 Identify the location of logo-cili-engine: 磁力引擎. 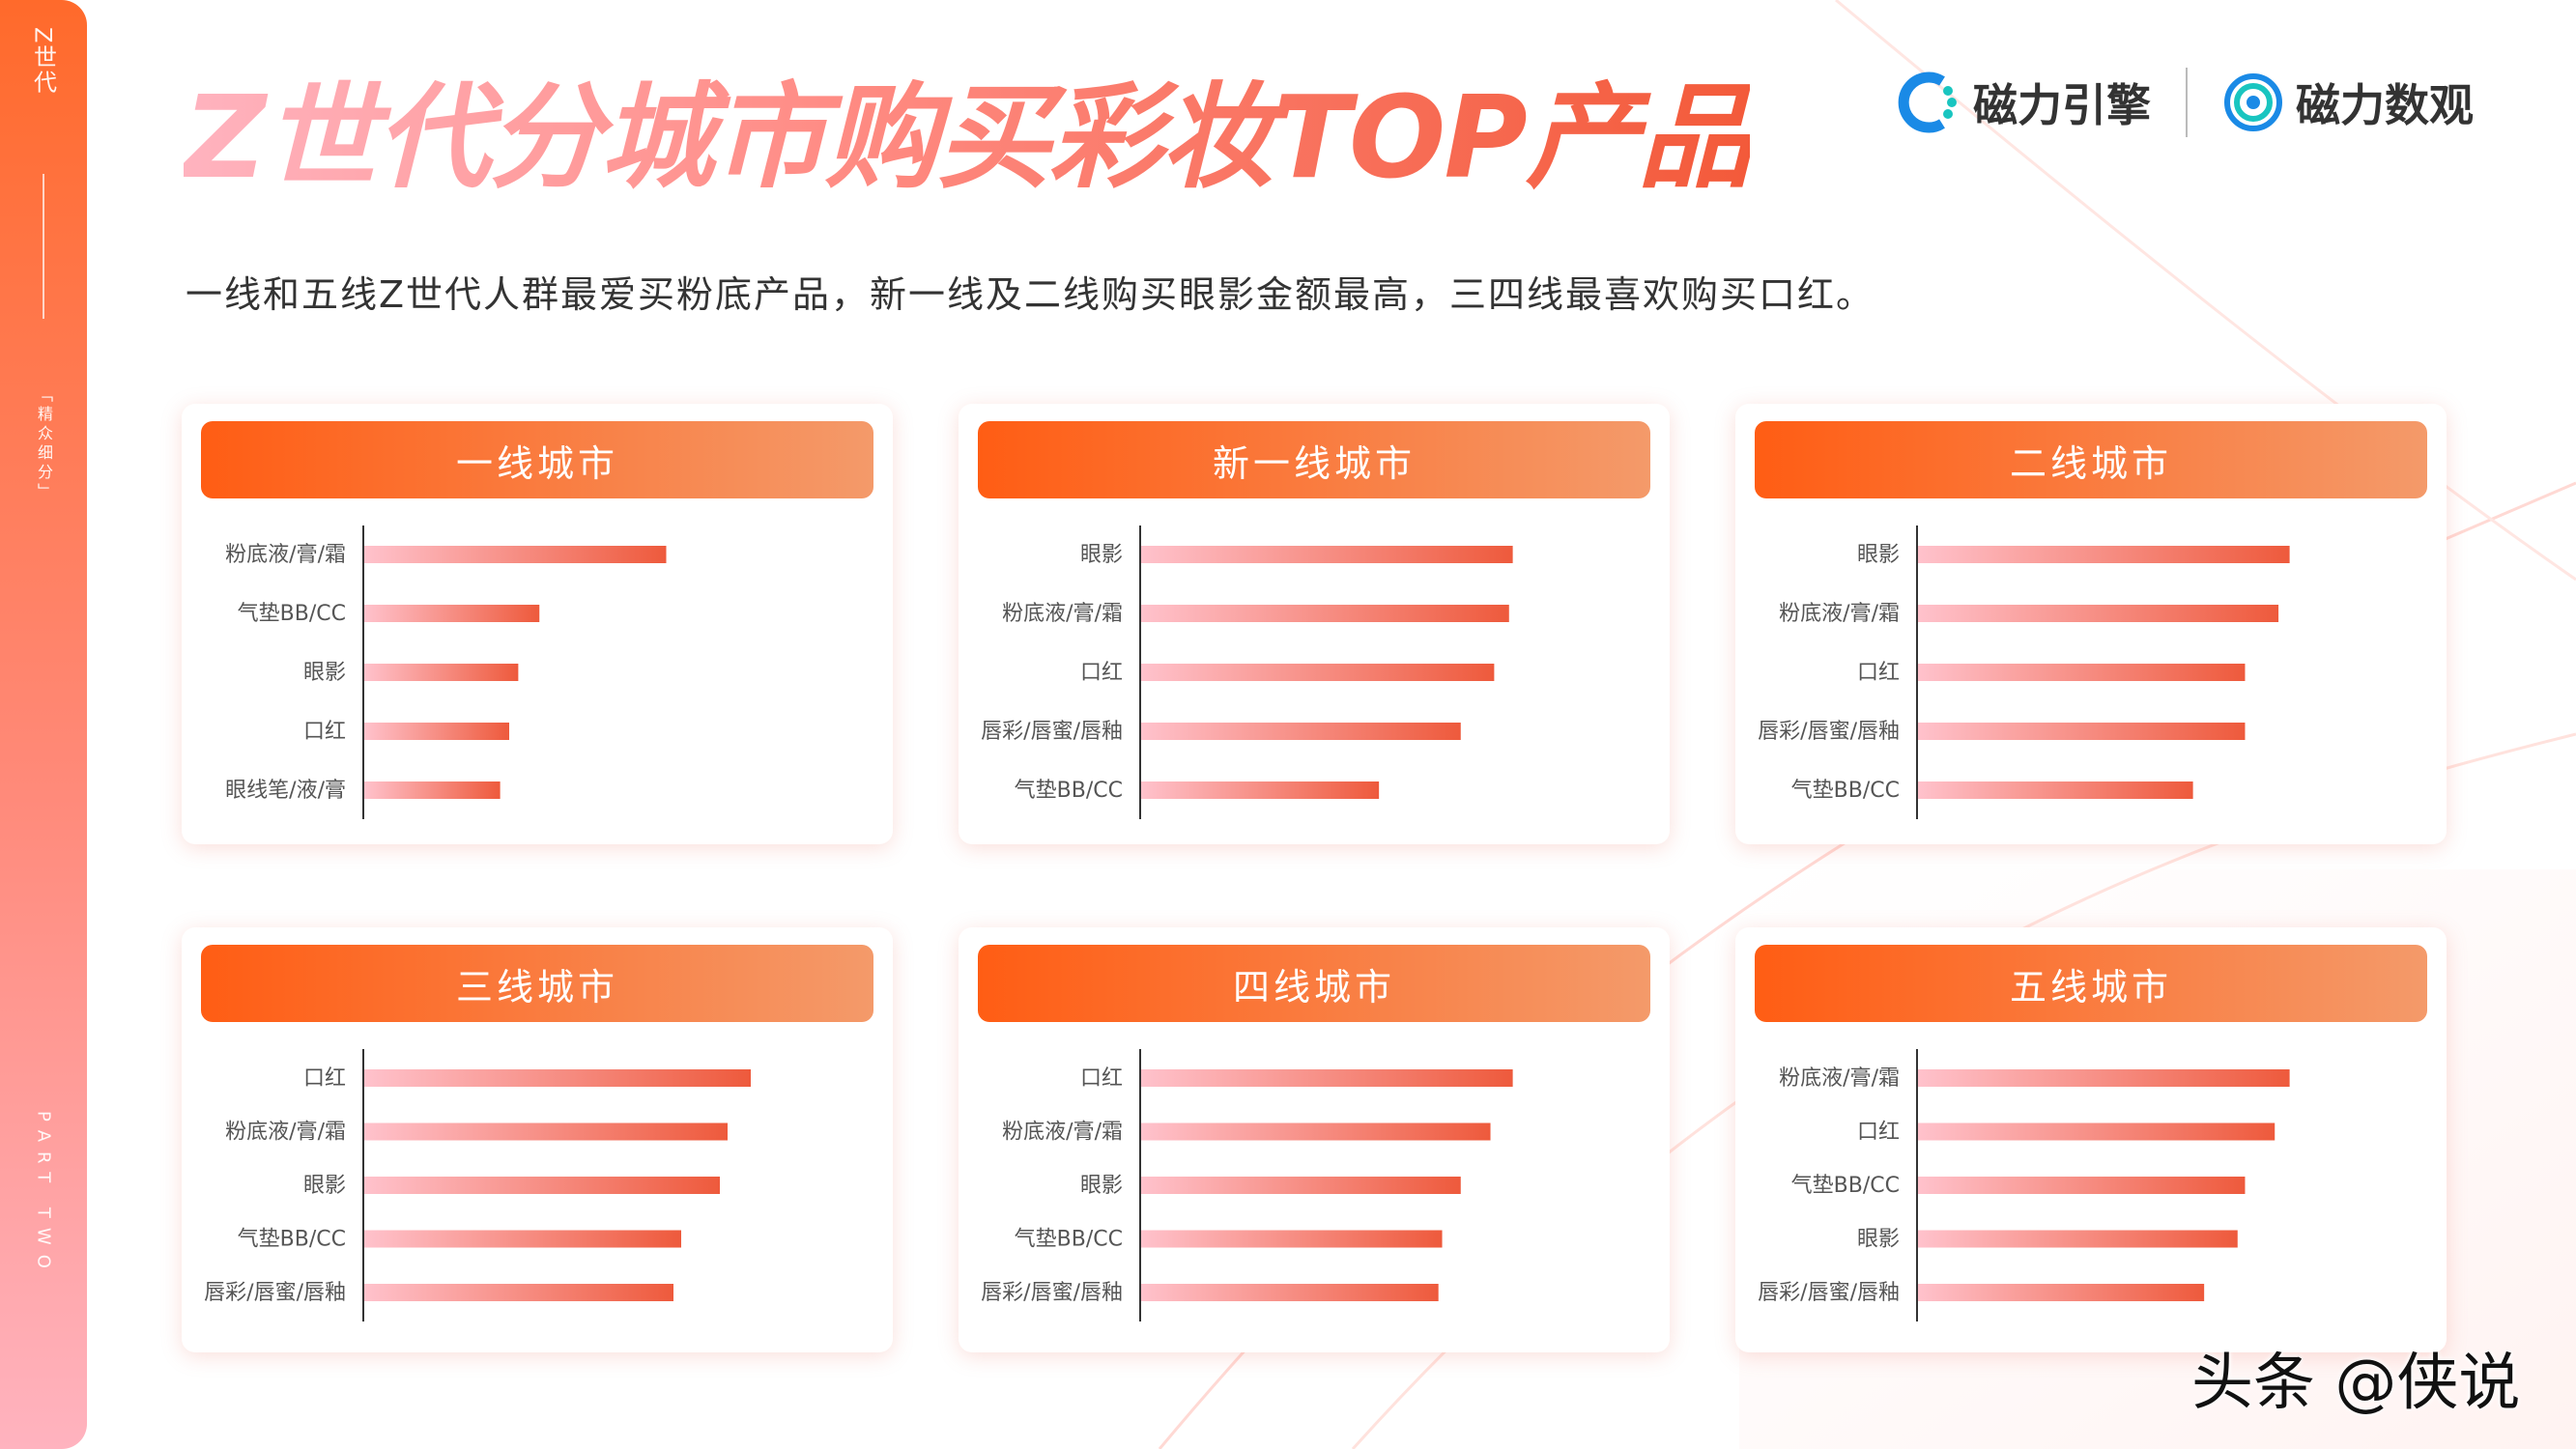
(2022, 102).